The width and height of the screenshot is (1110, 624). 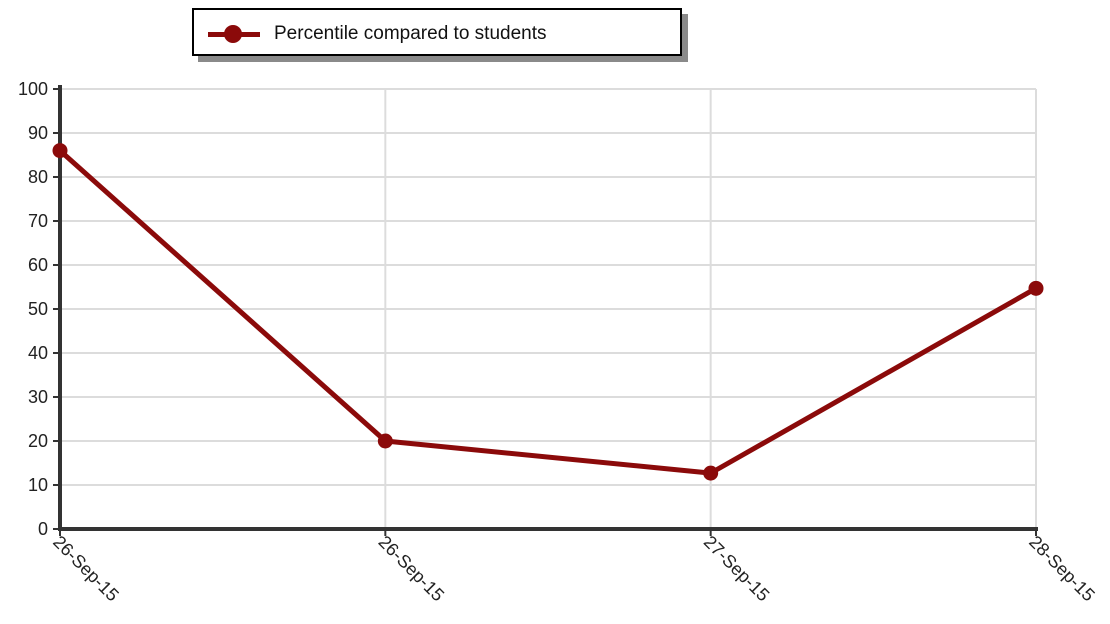 I want to click on x-tick-label: 28-Sep-15, so click(x=1062, y=569).